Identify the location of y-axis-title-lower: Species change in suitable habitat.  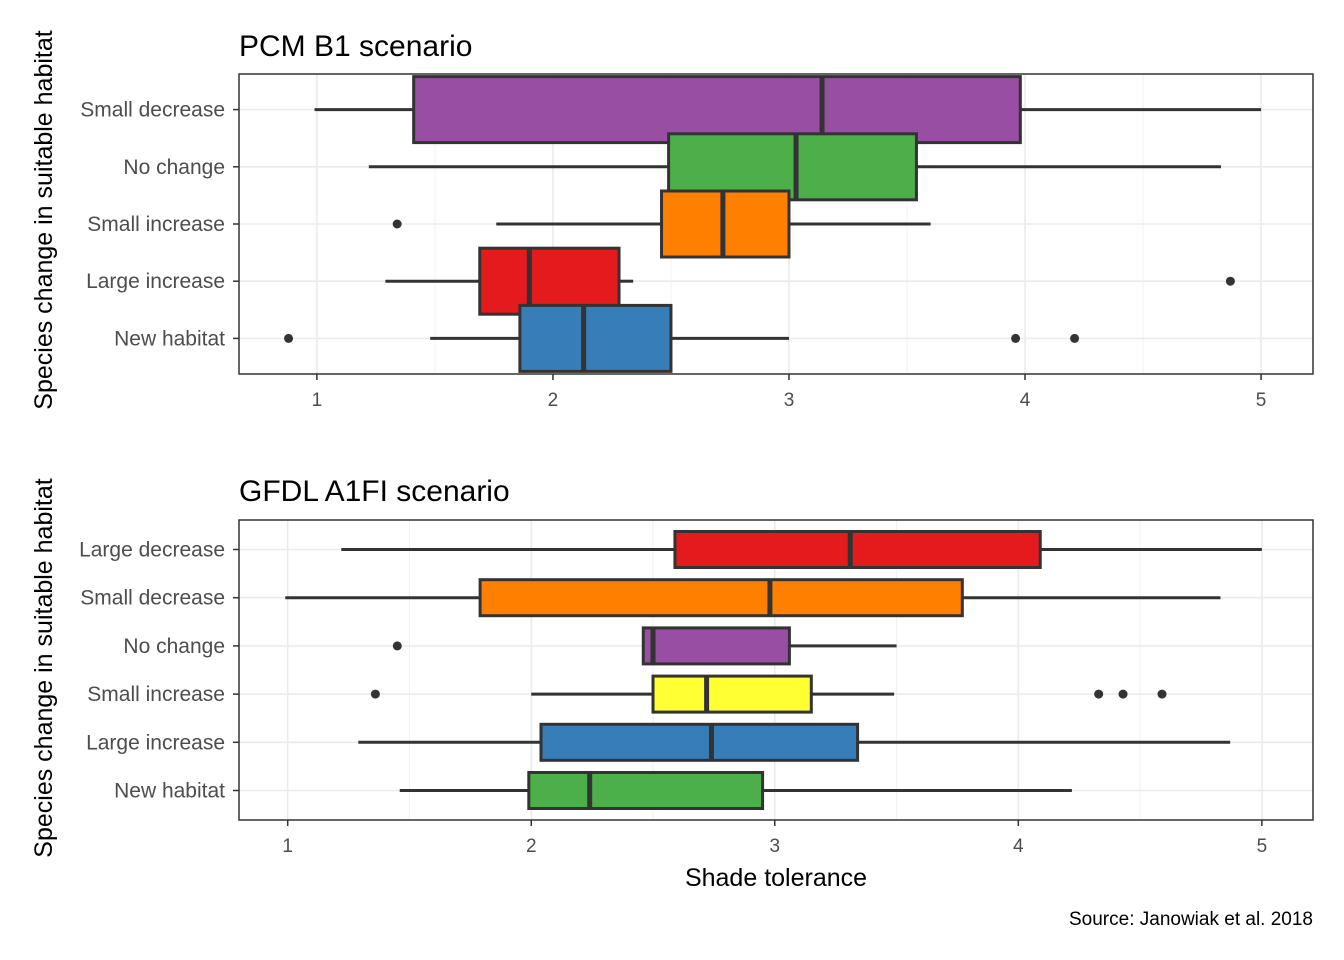
(44, 667).